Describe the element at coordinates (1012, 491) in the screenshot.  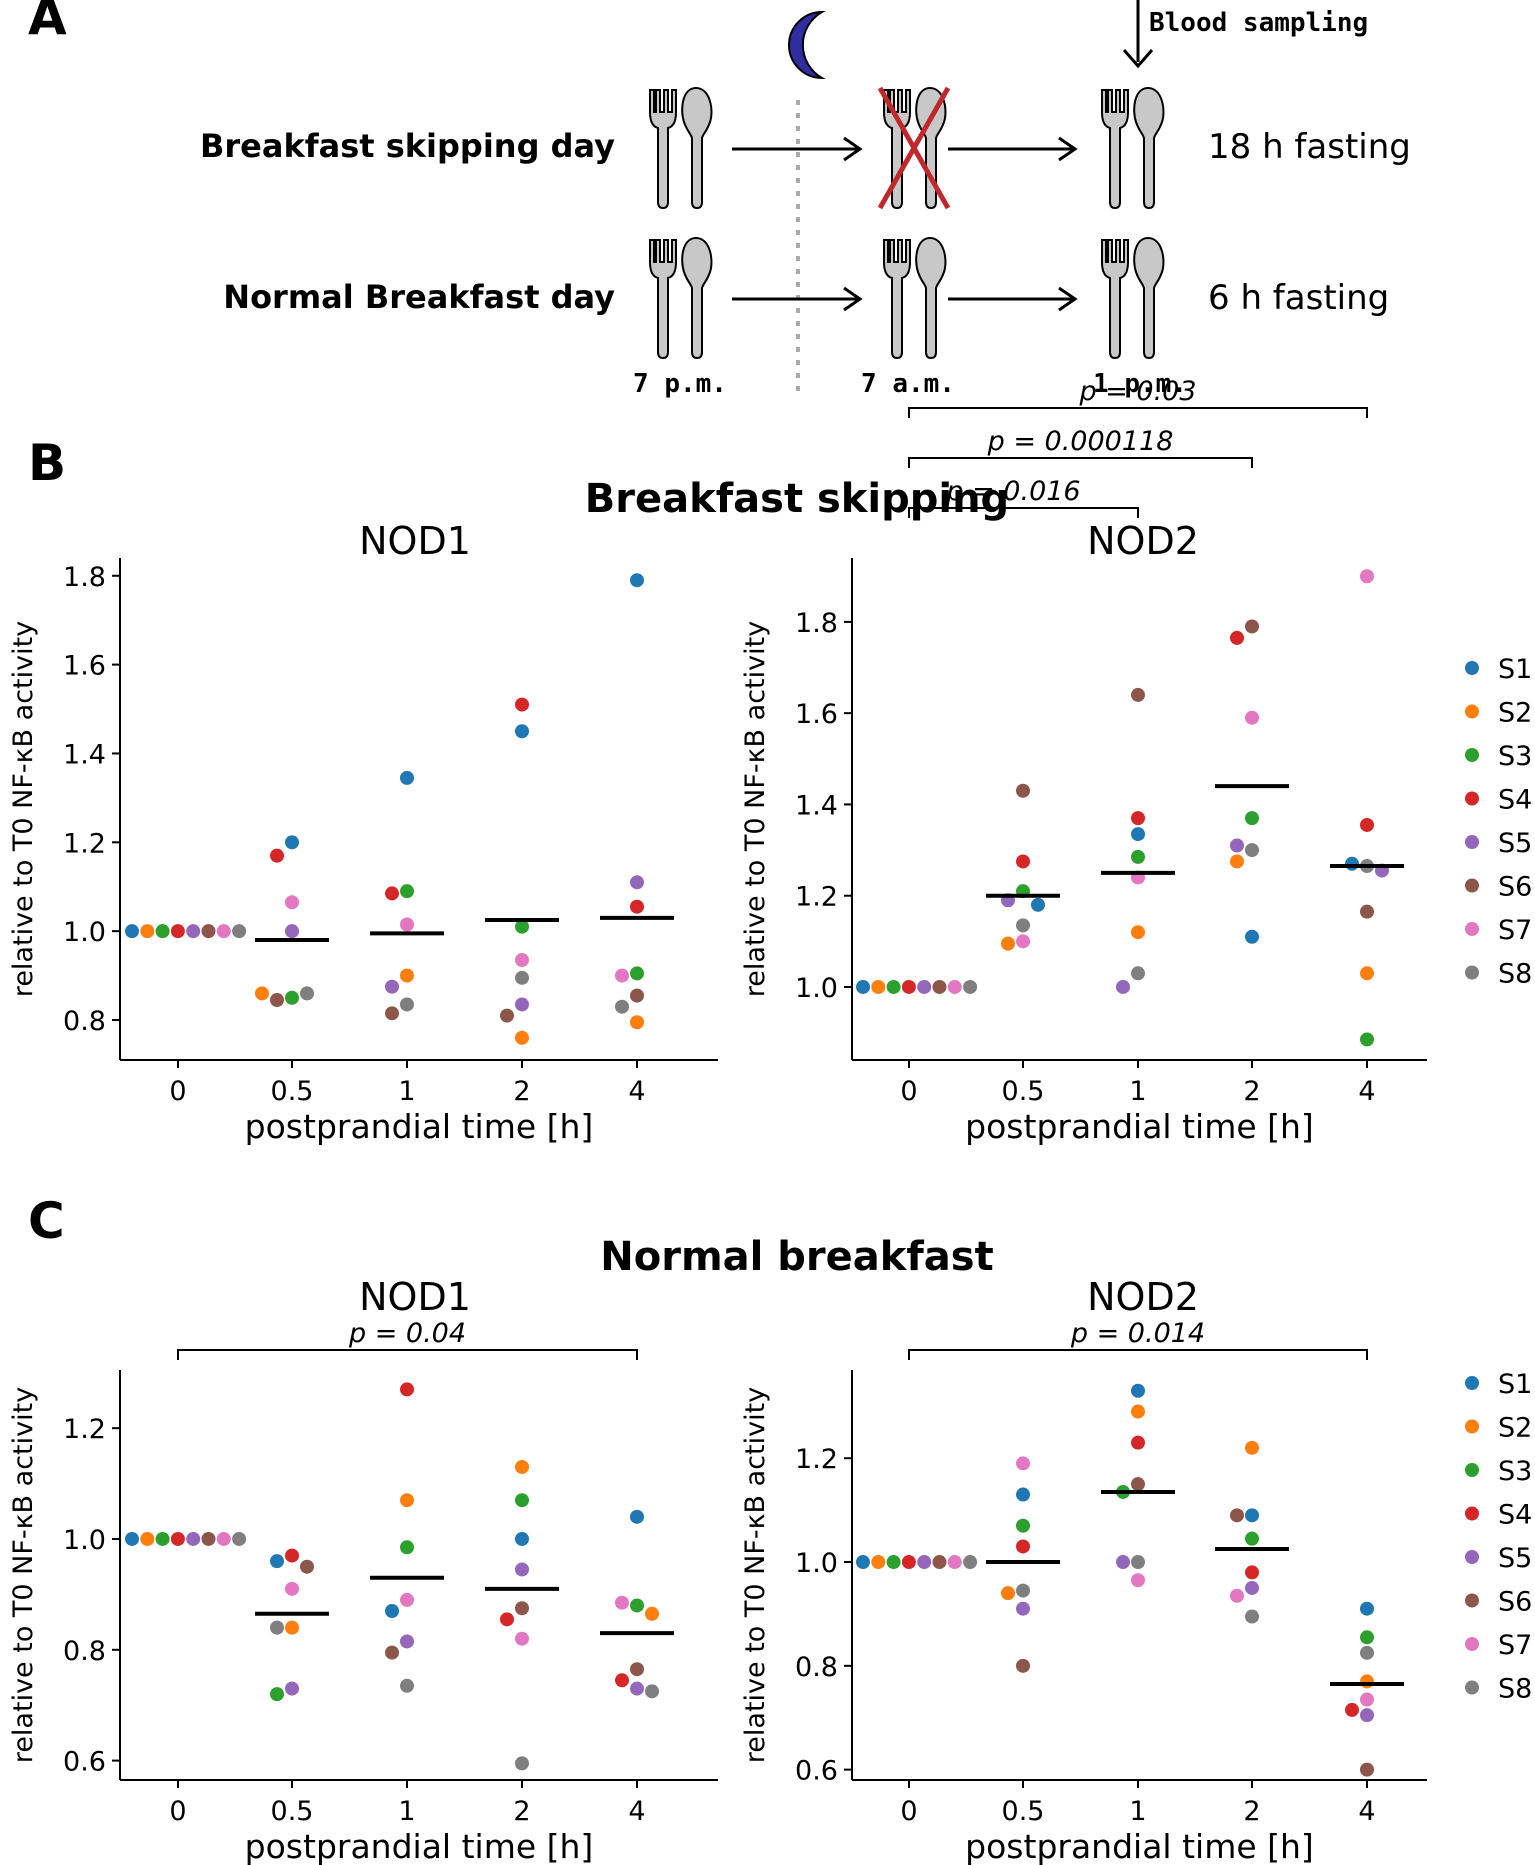
I see `p-value-label: p = 0.016` at that location.